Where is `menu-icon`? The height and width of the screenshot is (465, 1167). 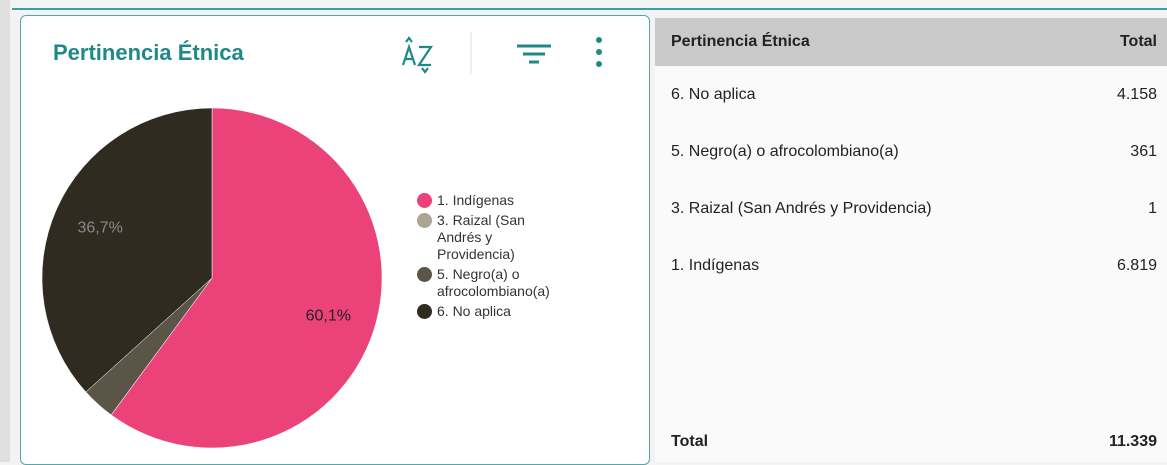
menu-icon is located at coordinates (599, 52).